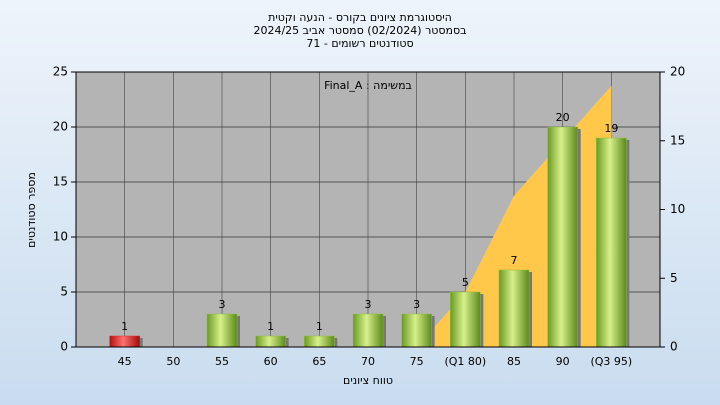 This screenshot has width=720, height=405. Describe the element at coordinates (31, 210) in the screenshot. I see `y-axis-label: מספר סטודנטים` at that location.